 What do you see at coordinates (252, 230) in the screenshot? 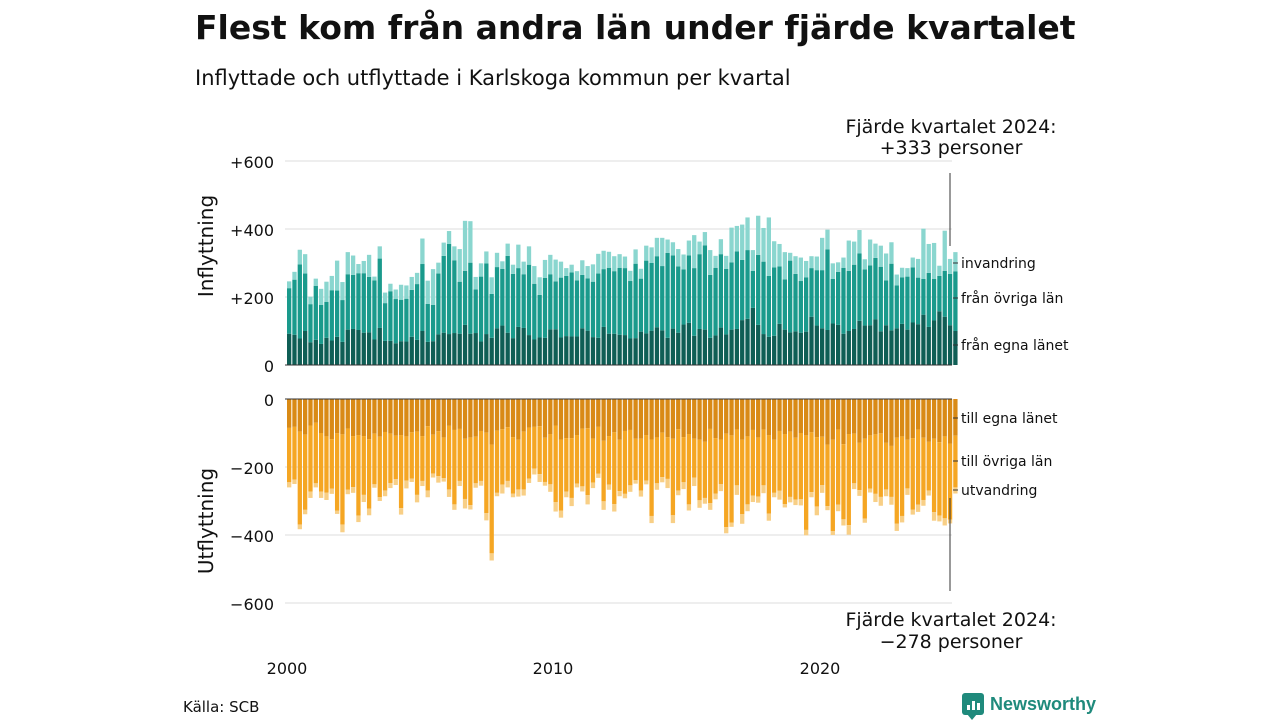
I see `top-ytick-400: +400` at bounding box center [252, 230].